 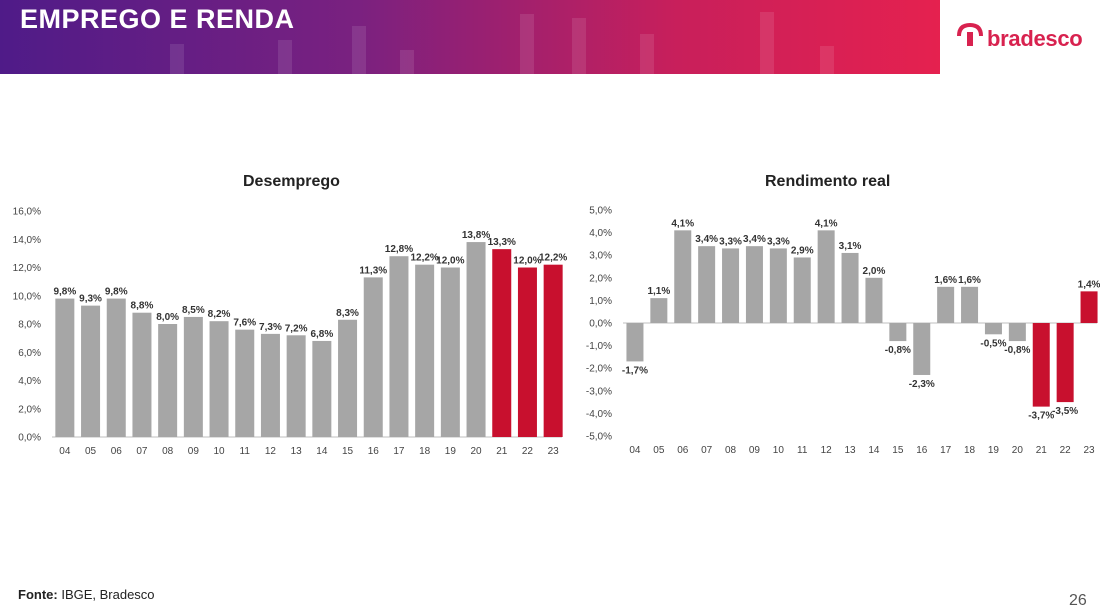 I want to click on unemp-xtick: 08, so click(x=168, y=451).